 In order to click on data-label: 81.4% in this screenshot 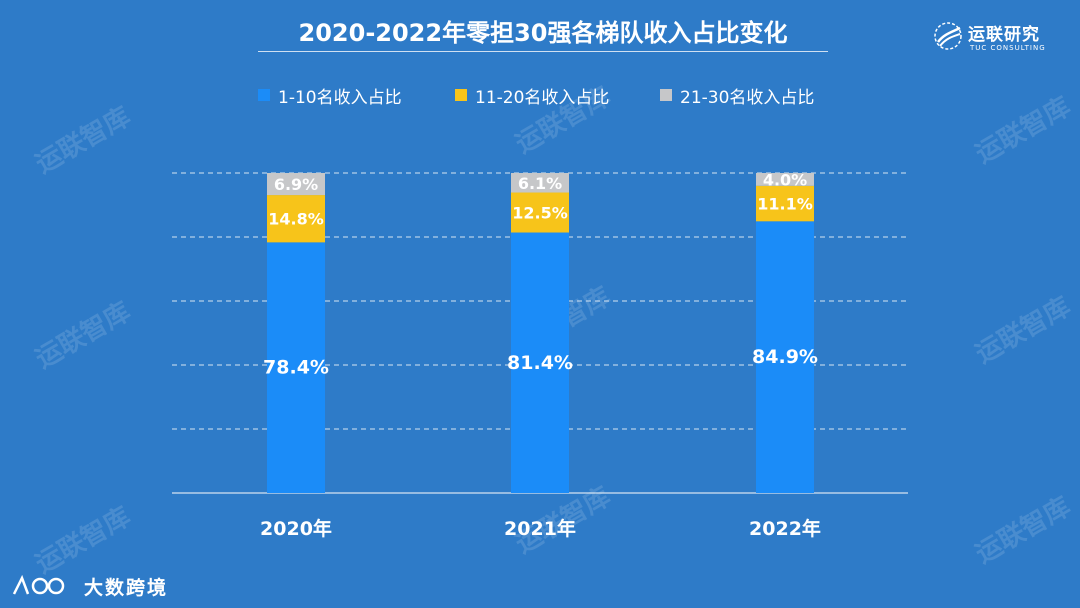, I will do `click(540, 363)`.